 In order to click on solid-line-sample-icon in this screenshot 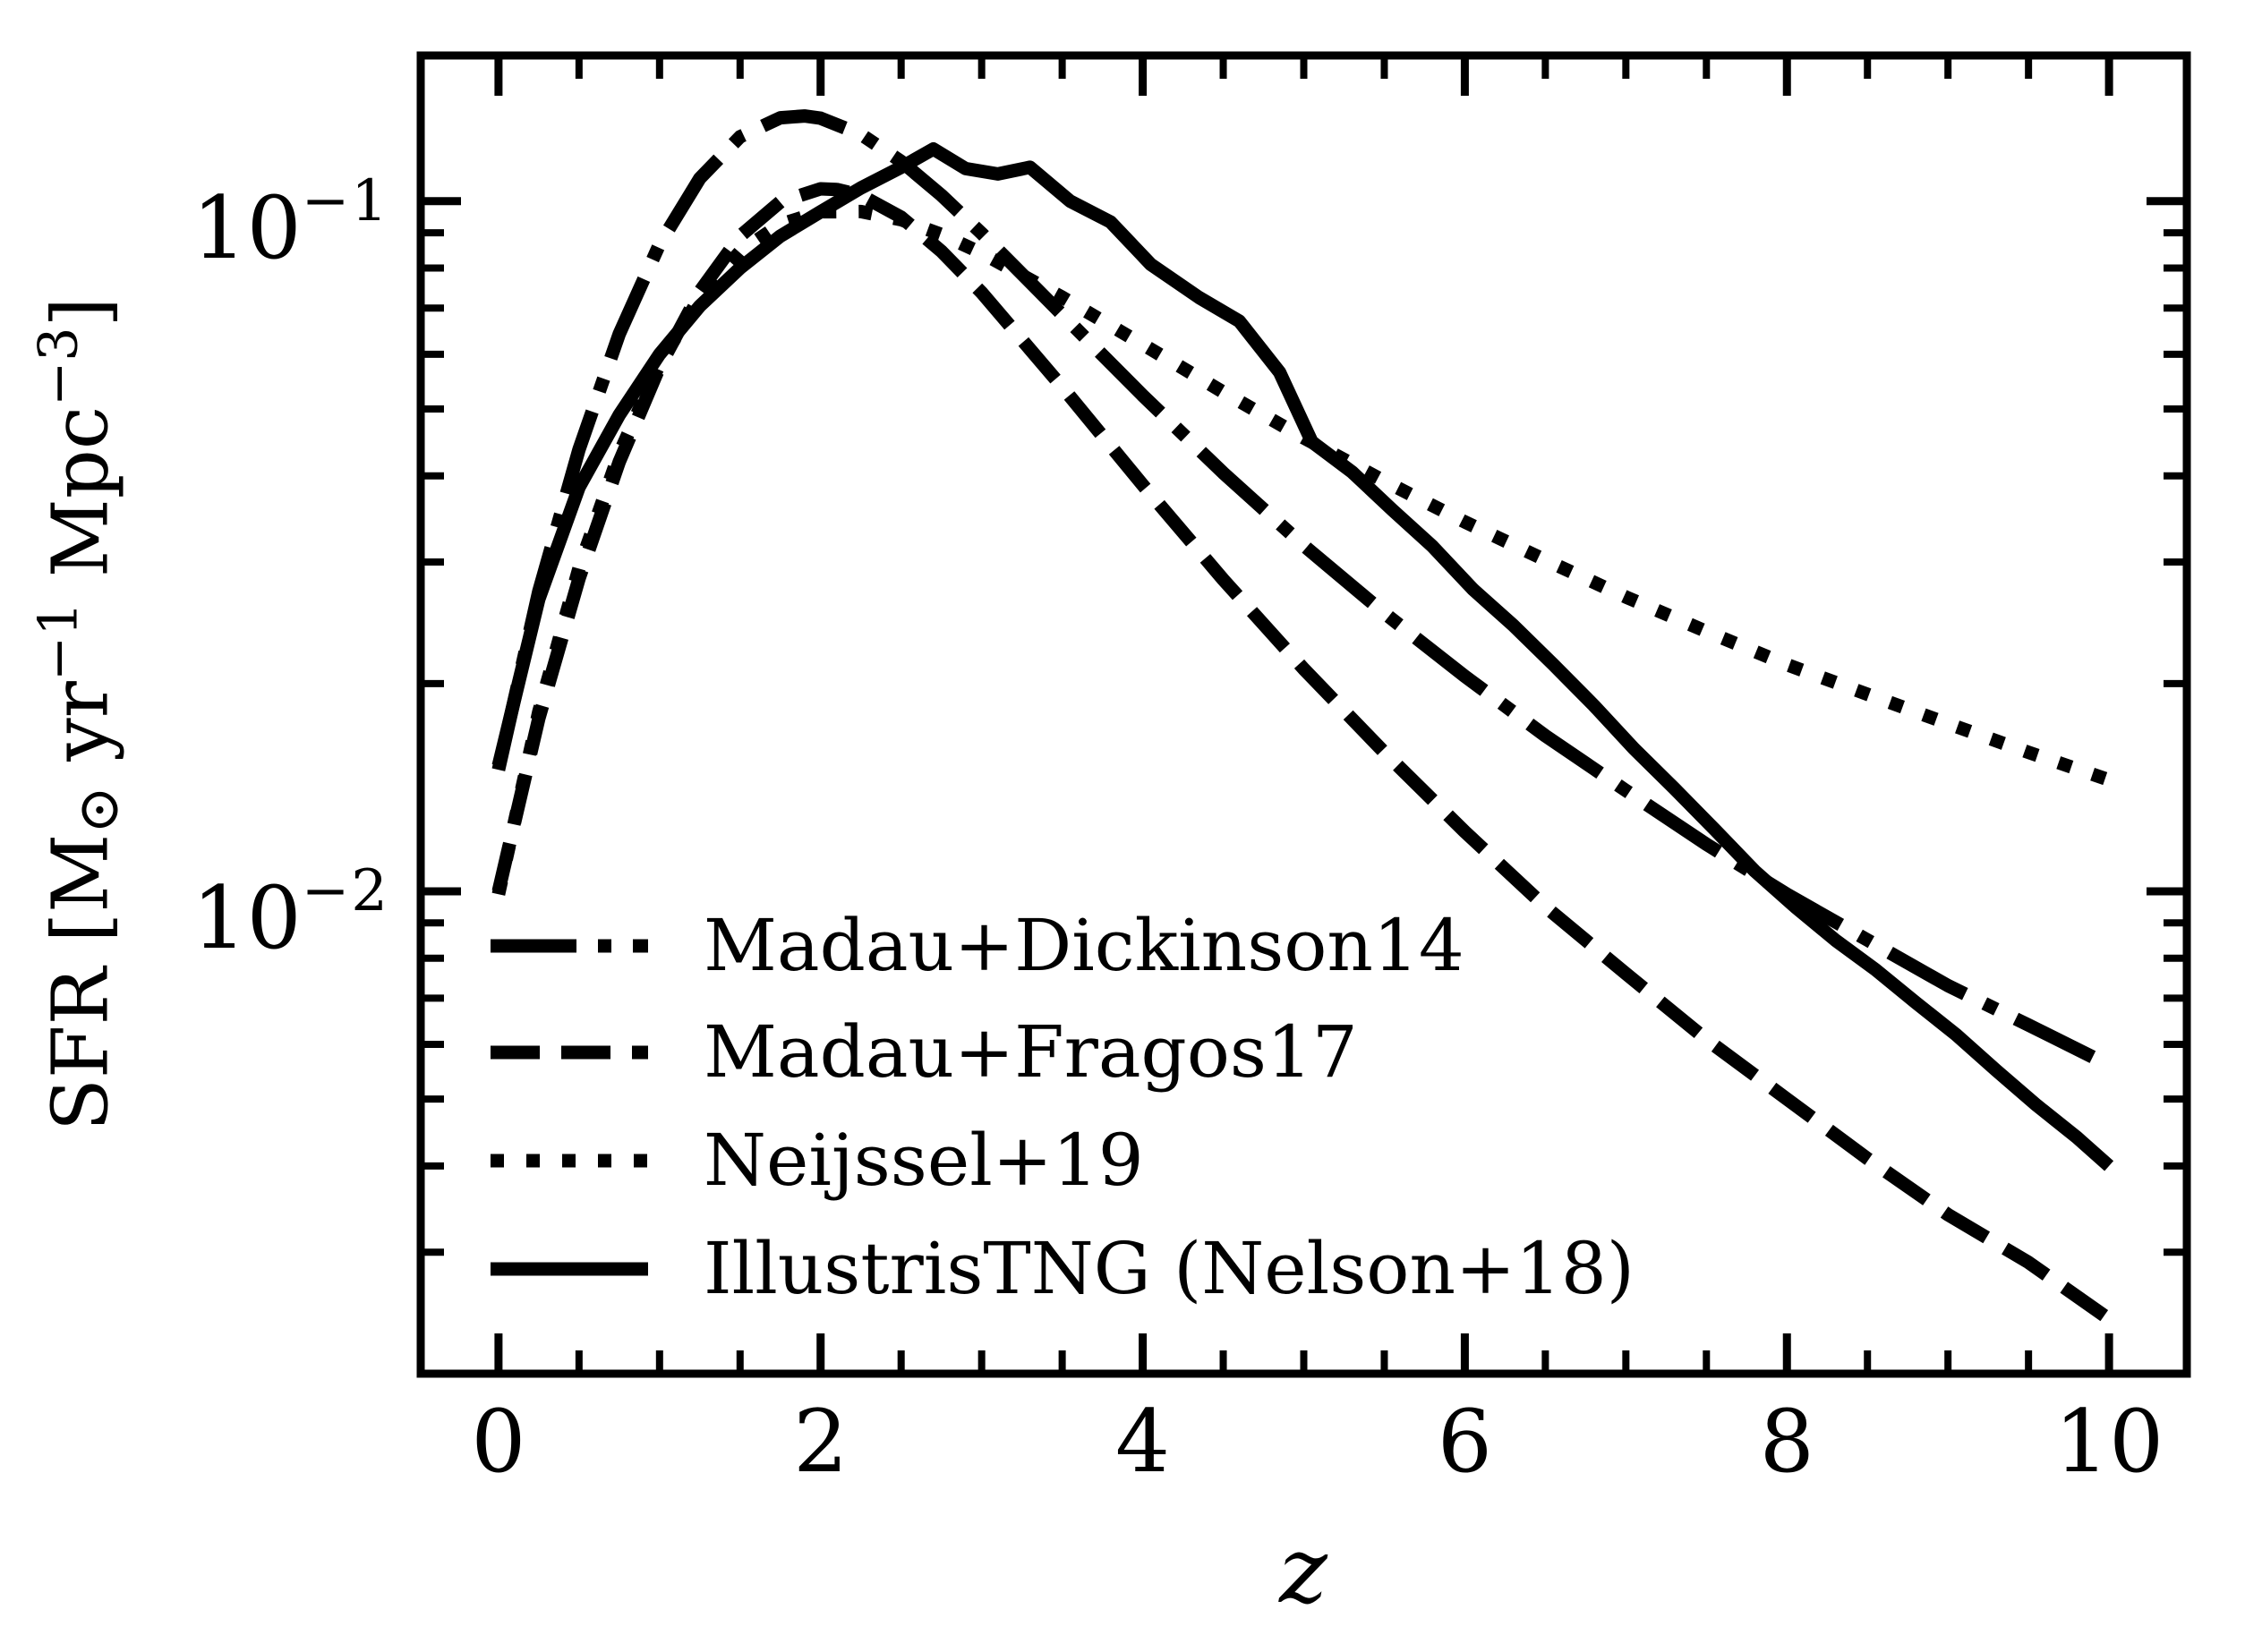, I will do `click(570, 1269)`.